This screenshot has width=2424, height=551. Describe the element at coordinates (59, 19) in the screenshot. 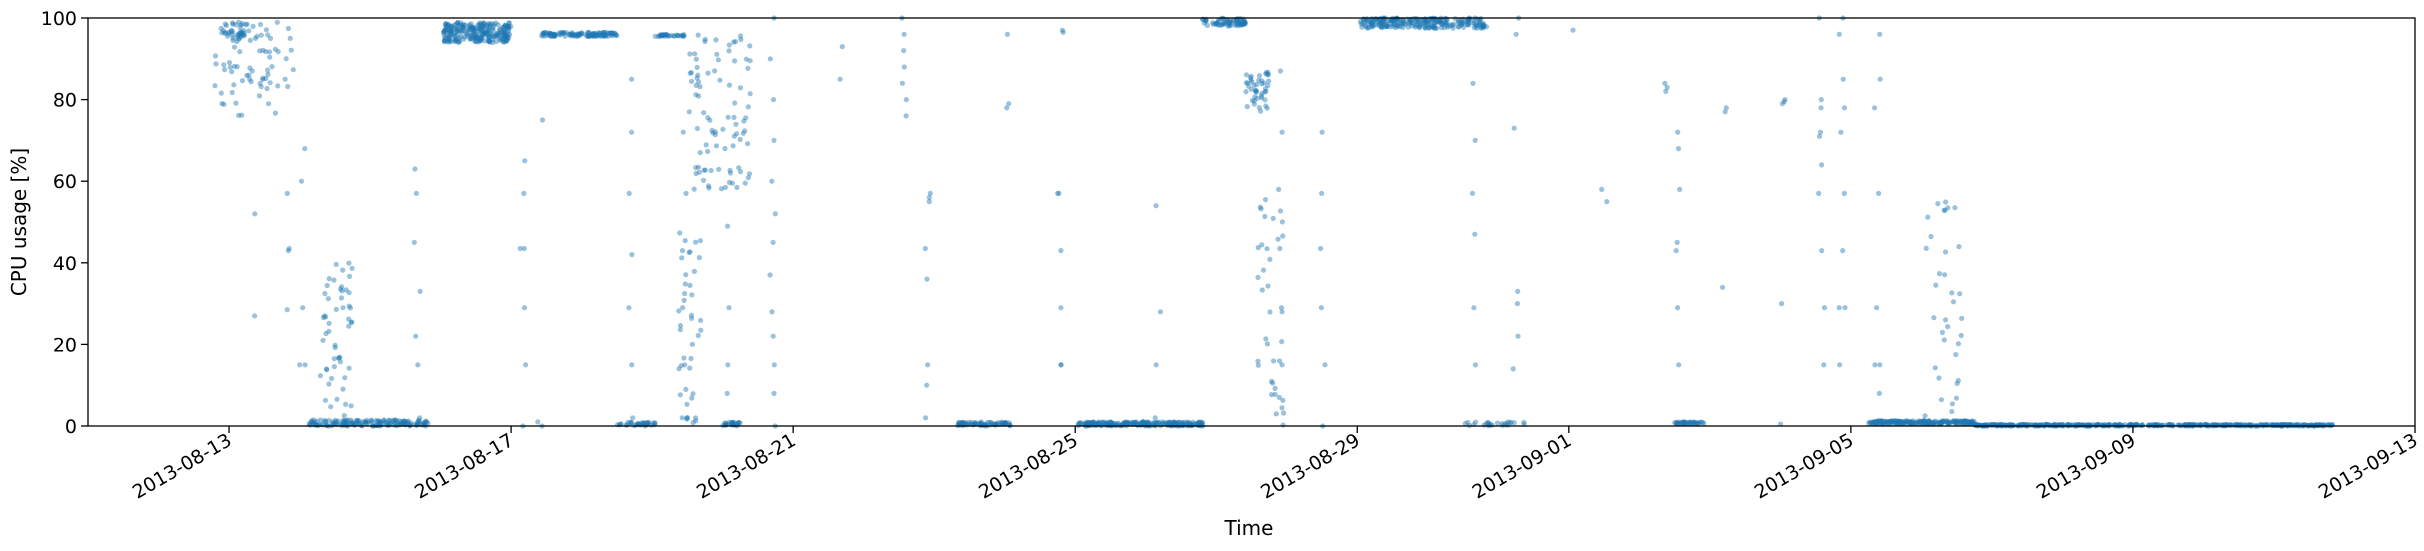

I see `y-tick-label: 100` at that location.